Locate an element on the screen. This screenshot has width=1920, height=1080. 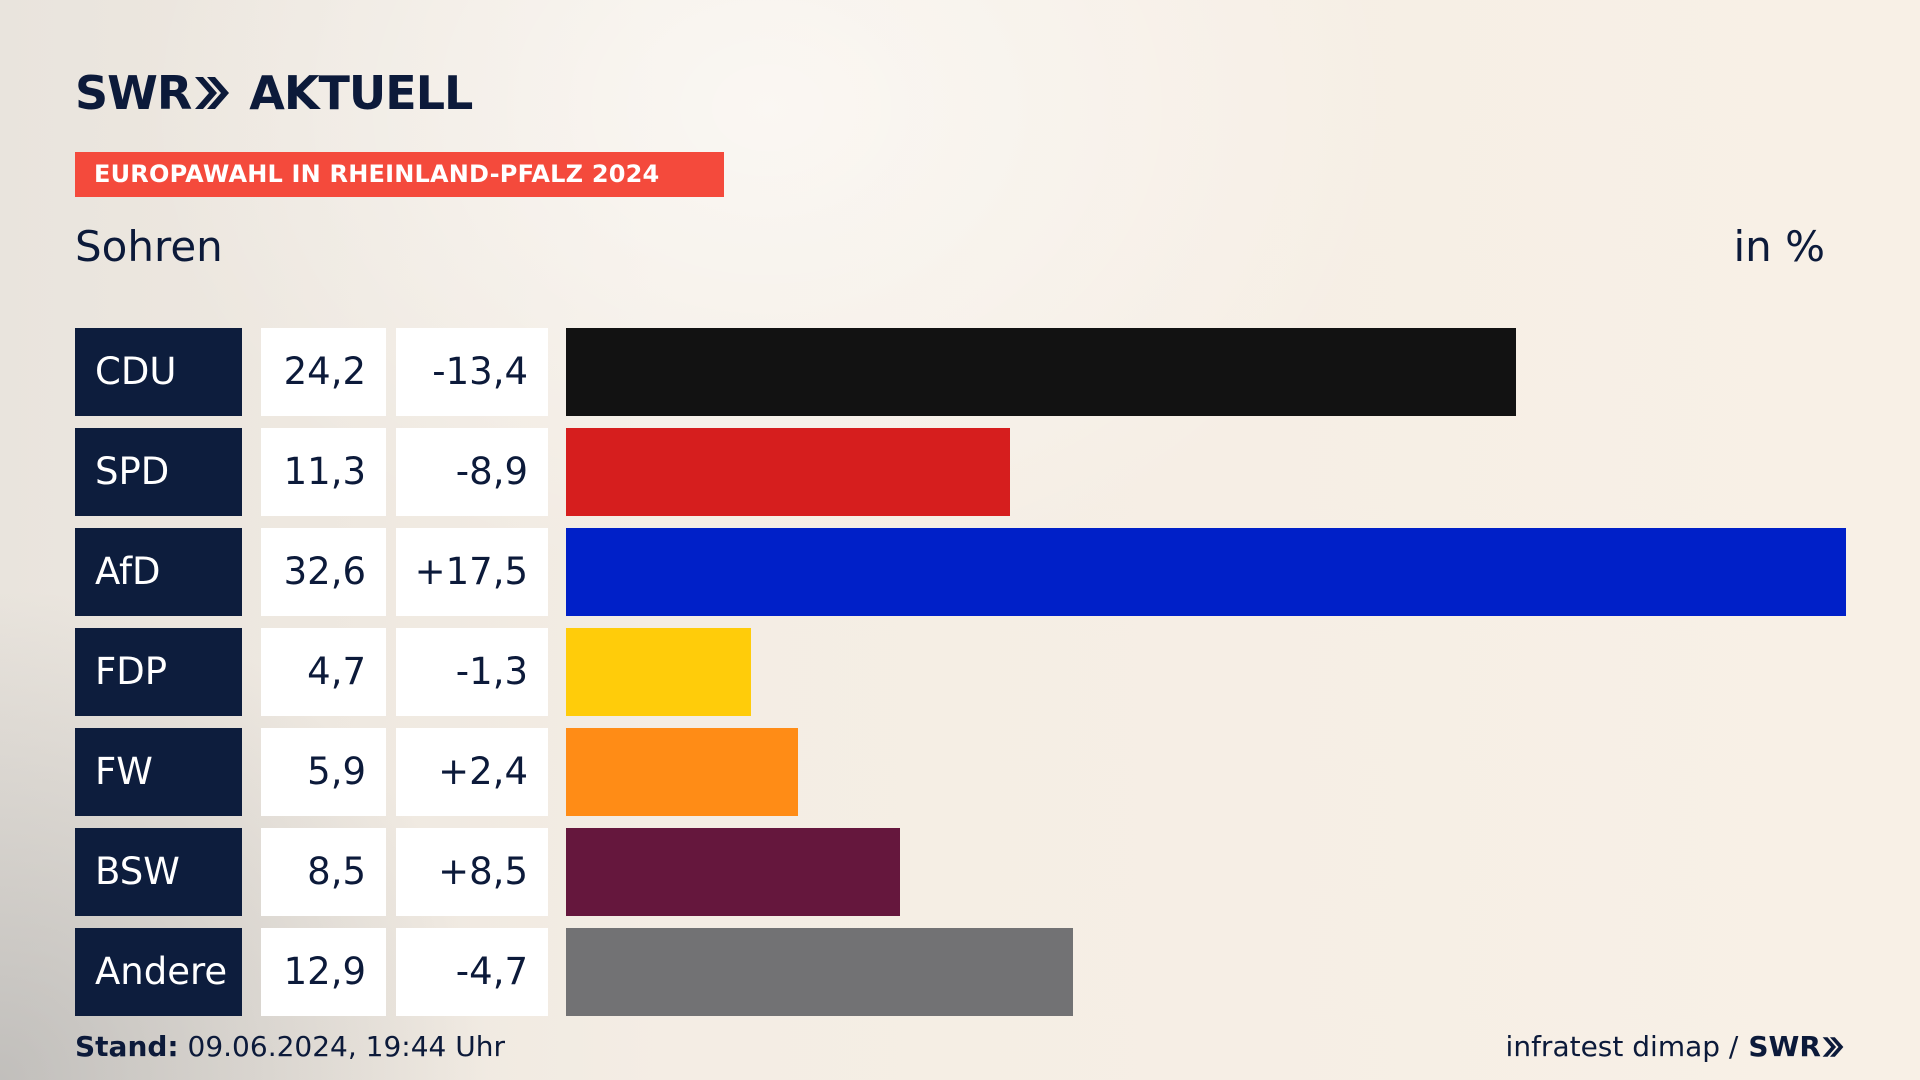
vote-share-value: 32,6 is located at coordinates (323, 572).